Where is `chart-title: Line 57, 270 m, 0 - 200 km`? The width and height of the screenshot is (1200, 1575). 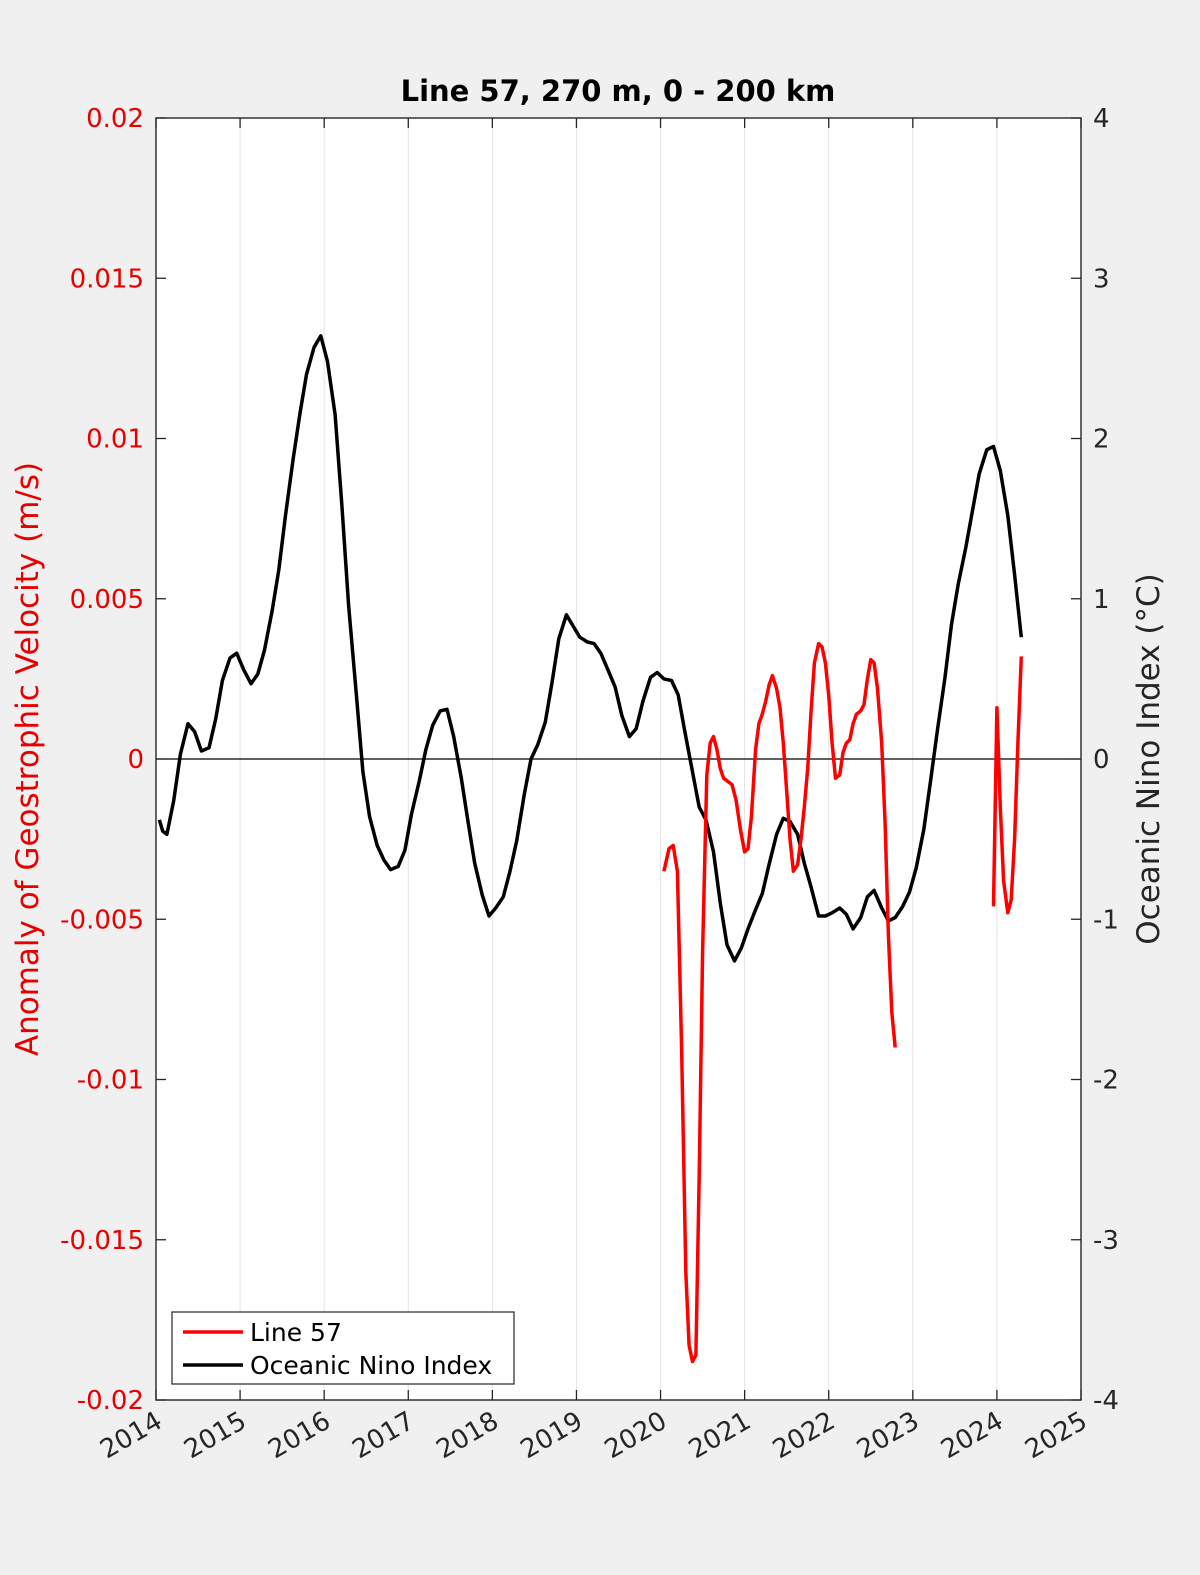 chart-title: Line 57, 270 m, 0 - 200 km is located at coordinates (618, 91).